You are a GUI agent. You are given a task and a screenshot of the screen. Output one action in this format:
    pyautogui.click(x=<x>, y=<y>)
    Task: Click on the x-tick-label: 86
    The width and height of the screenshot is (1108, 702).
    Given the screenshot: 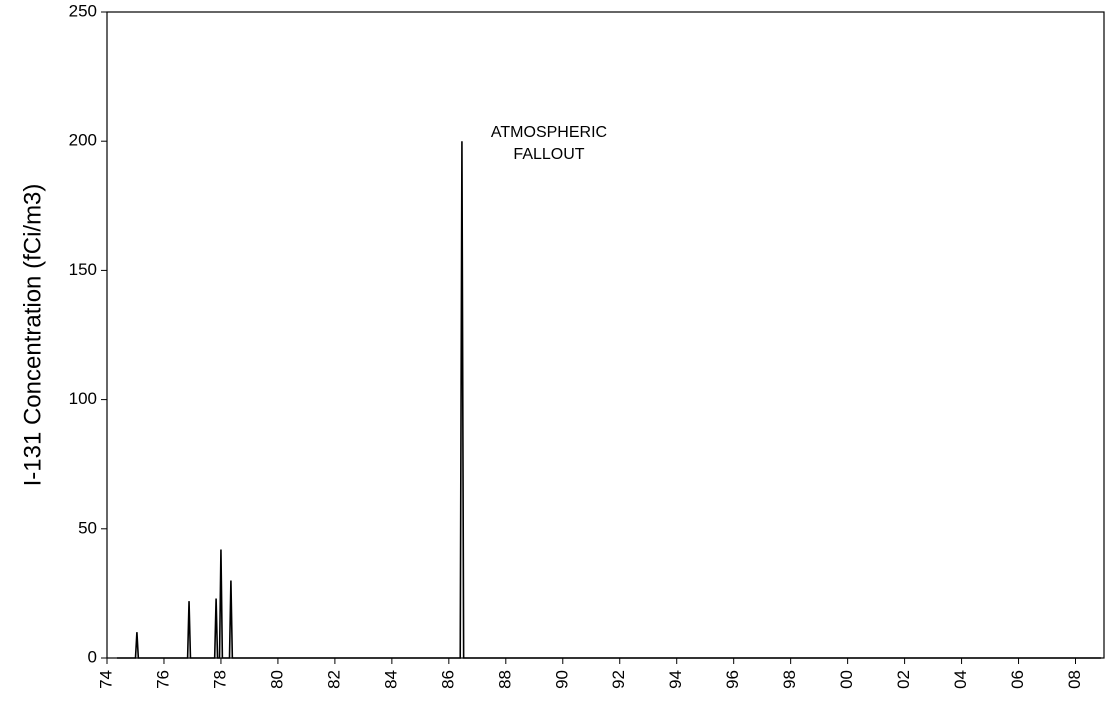 What is the action you would take?
    pyautogui.click(x=447, y=679)
    